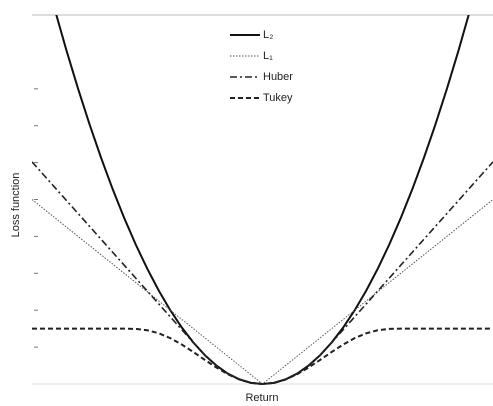 Image resolution: width=493 pixels, height=406 pixels. What do you see at coordinates (268, 35) in the screenshot?
I see `legend-label: L₂` at bounding box center [268, 35].